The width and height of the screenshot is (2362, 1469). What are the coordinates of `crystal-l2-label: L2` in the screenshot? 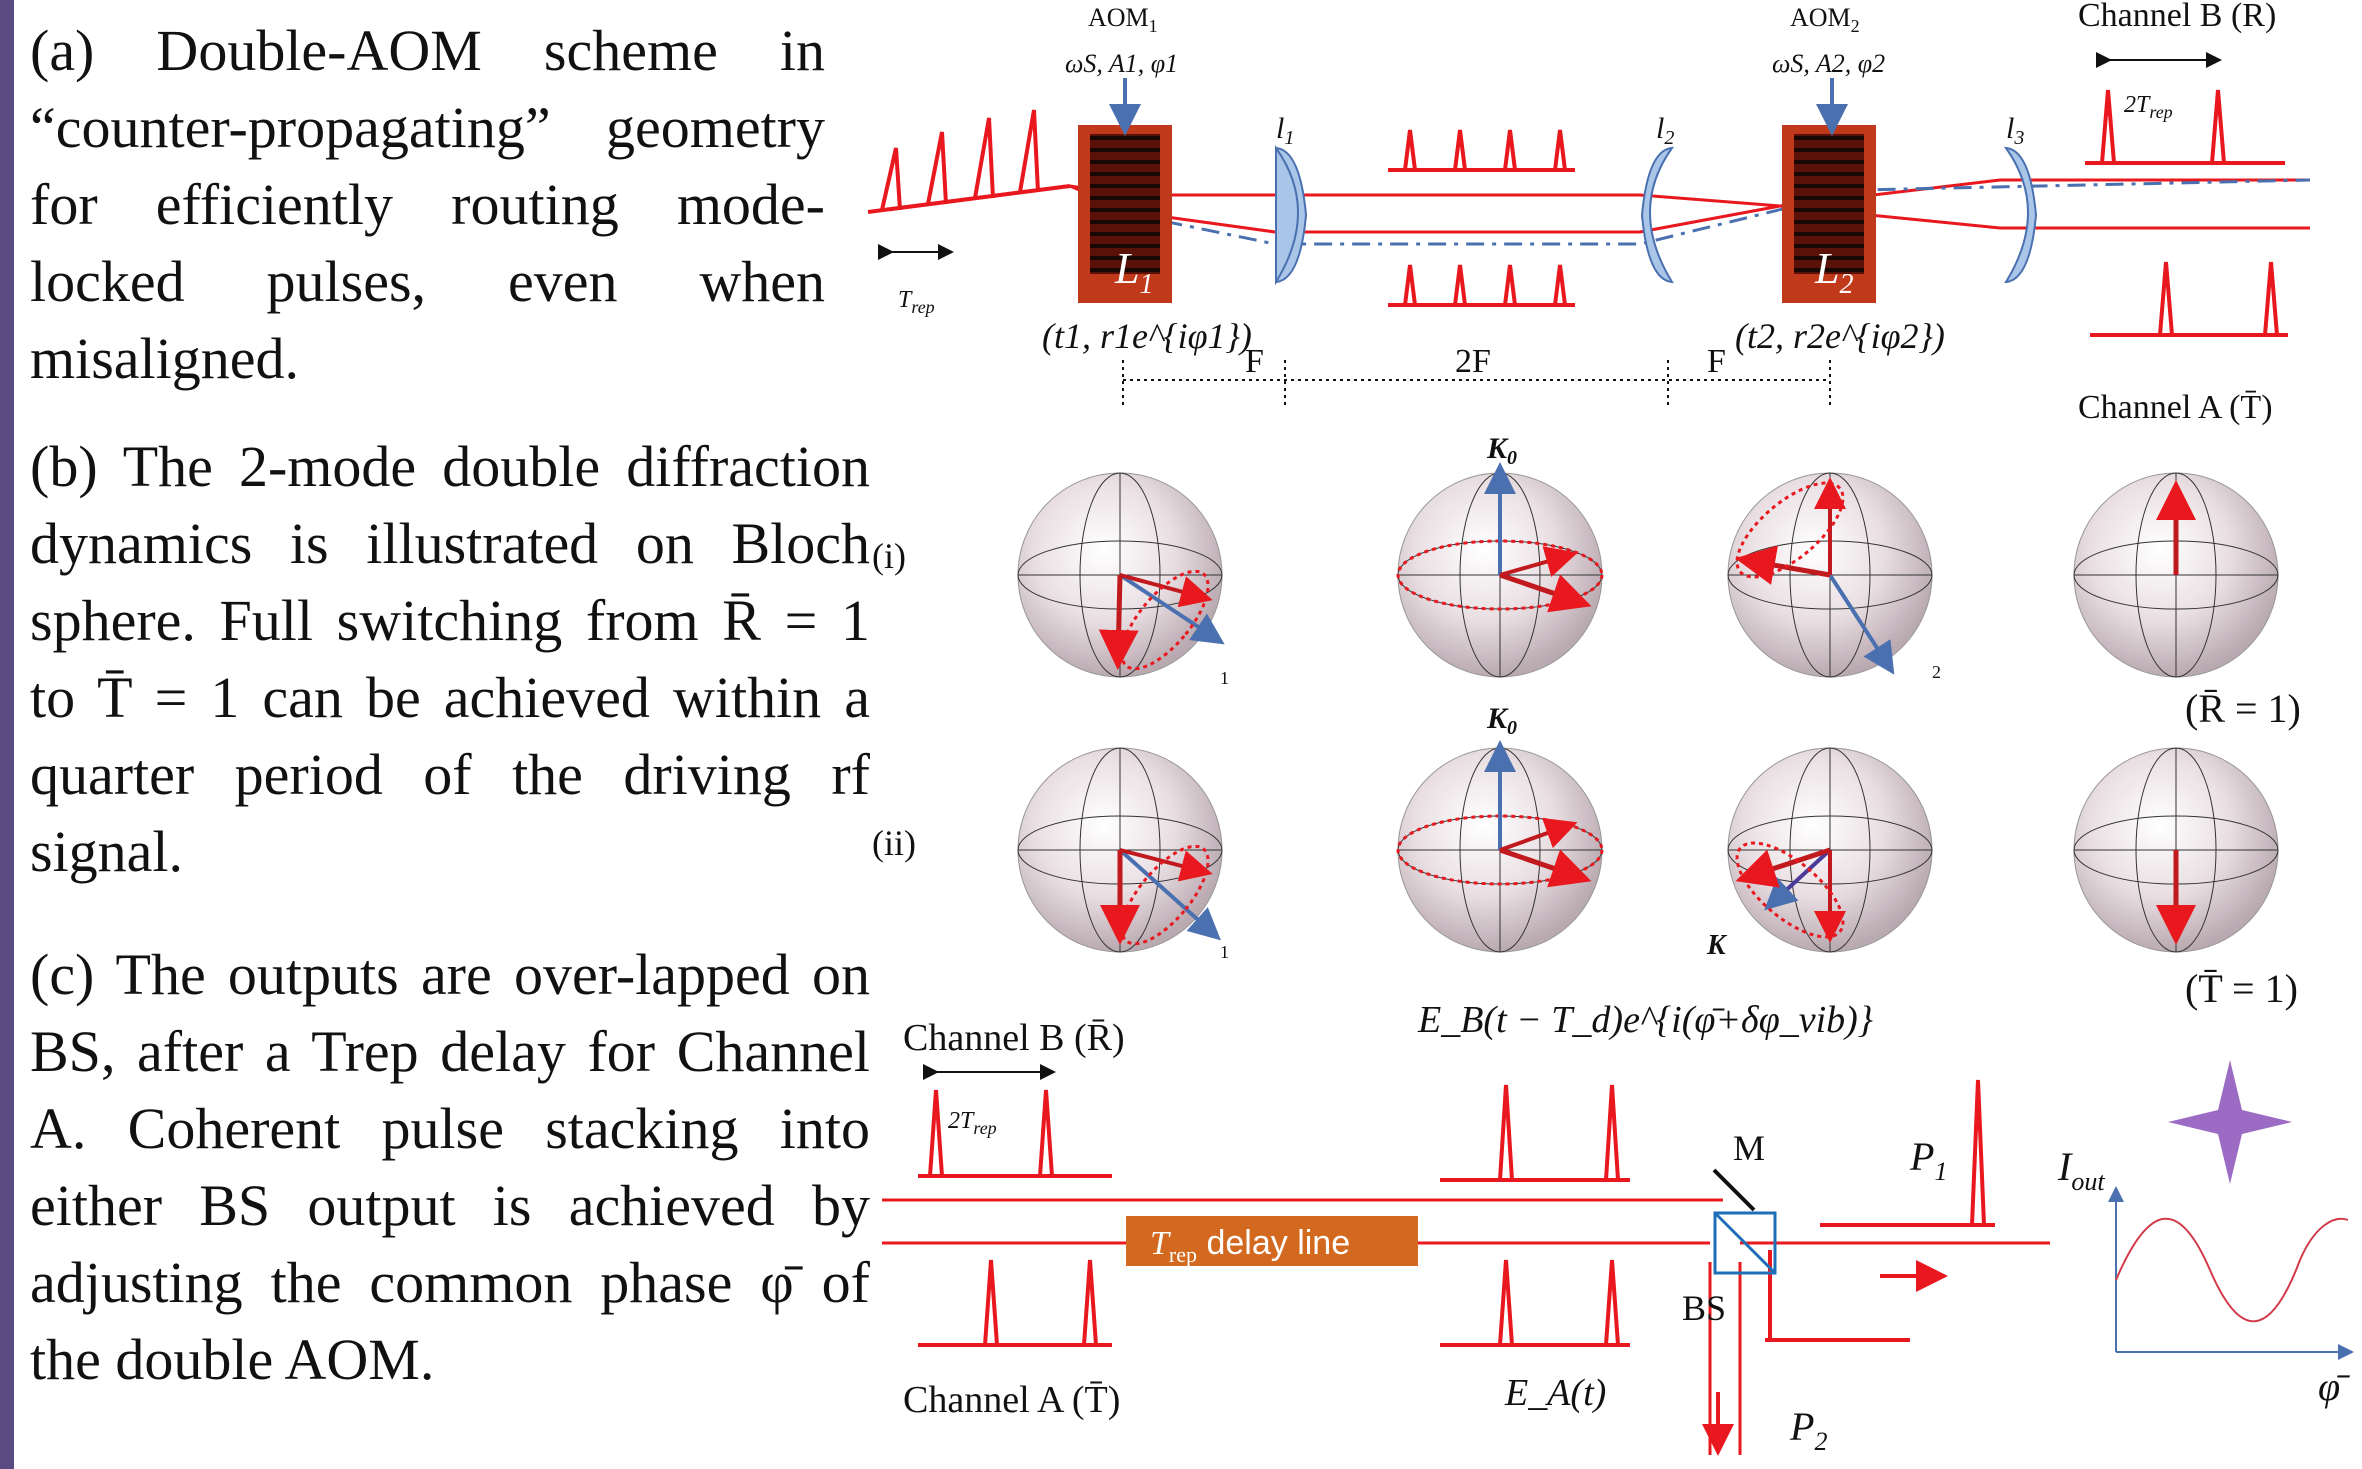 It's located at (1833, 272).